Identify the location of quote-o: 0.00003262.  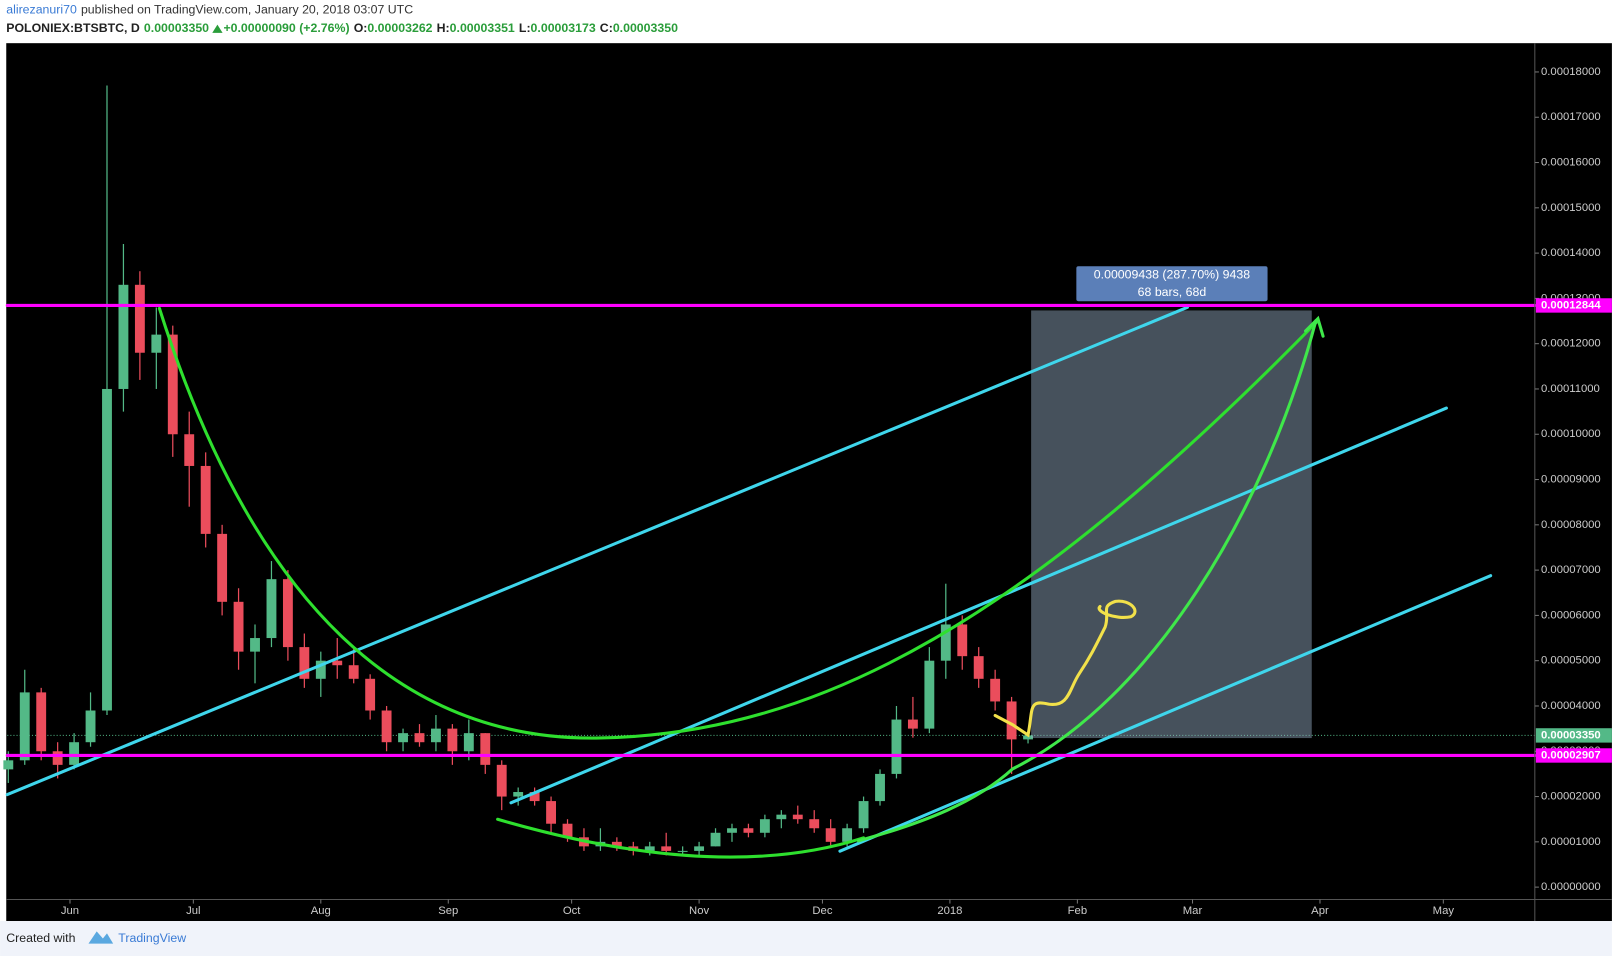
(399, 28).